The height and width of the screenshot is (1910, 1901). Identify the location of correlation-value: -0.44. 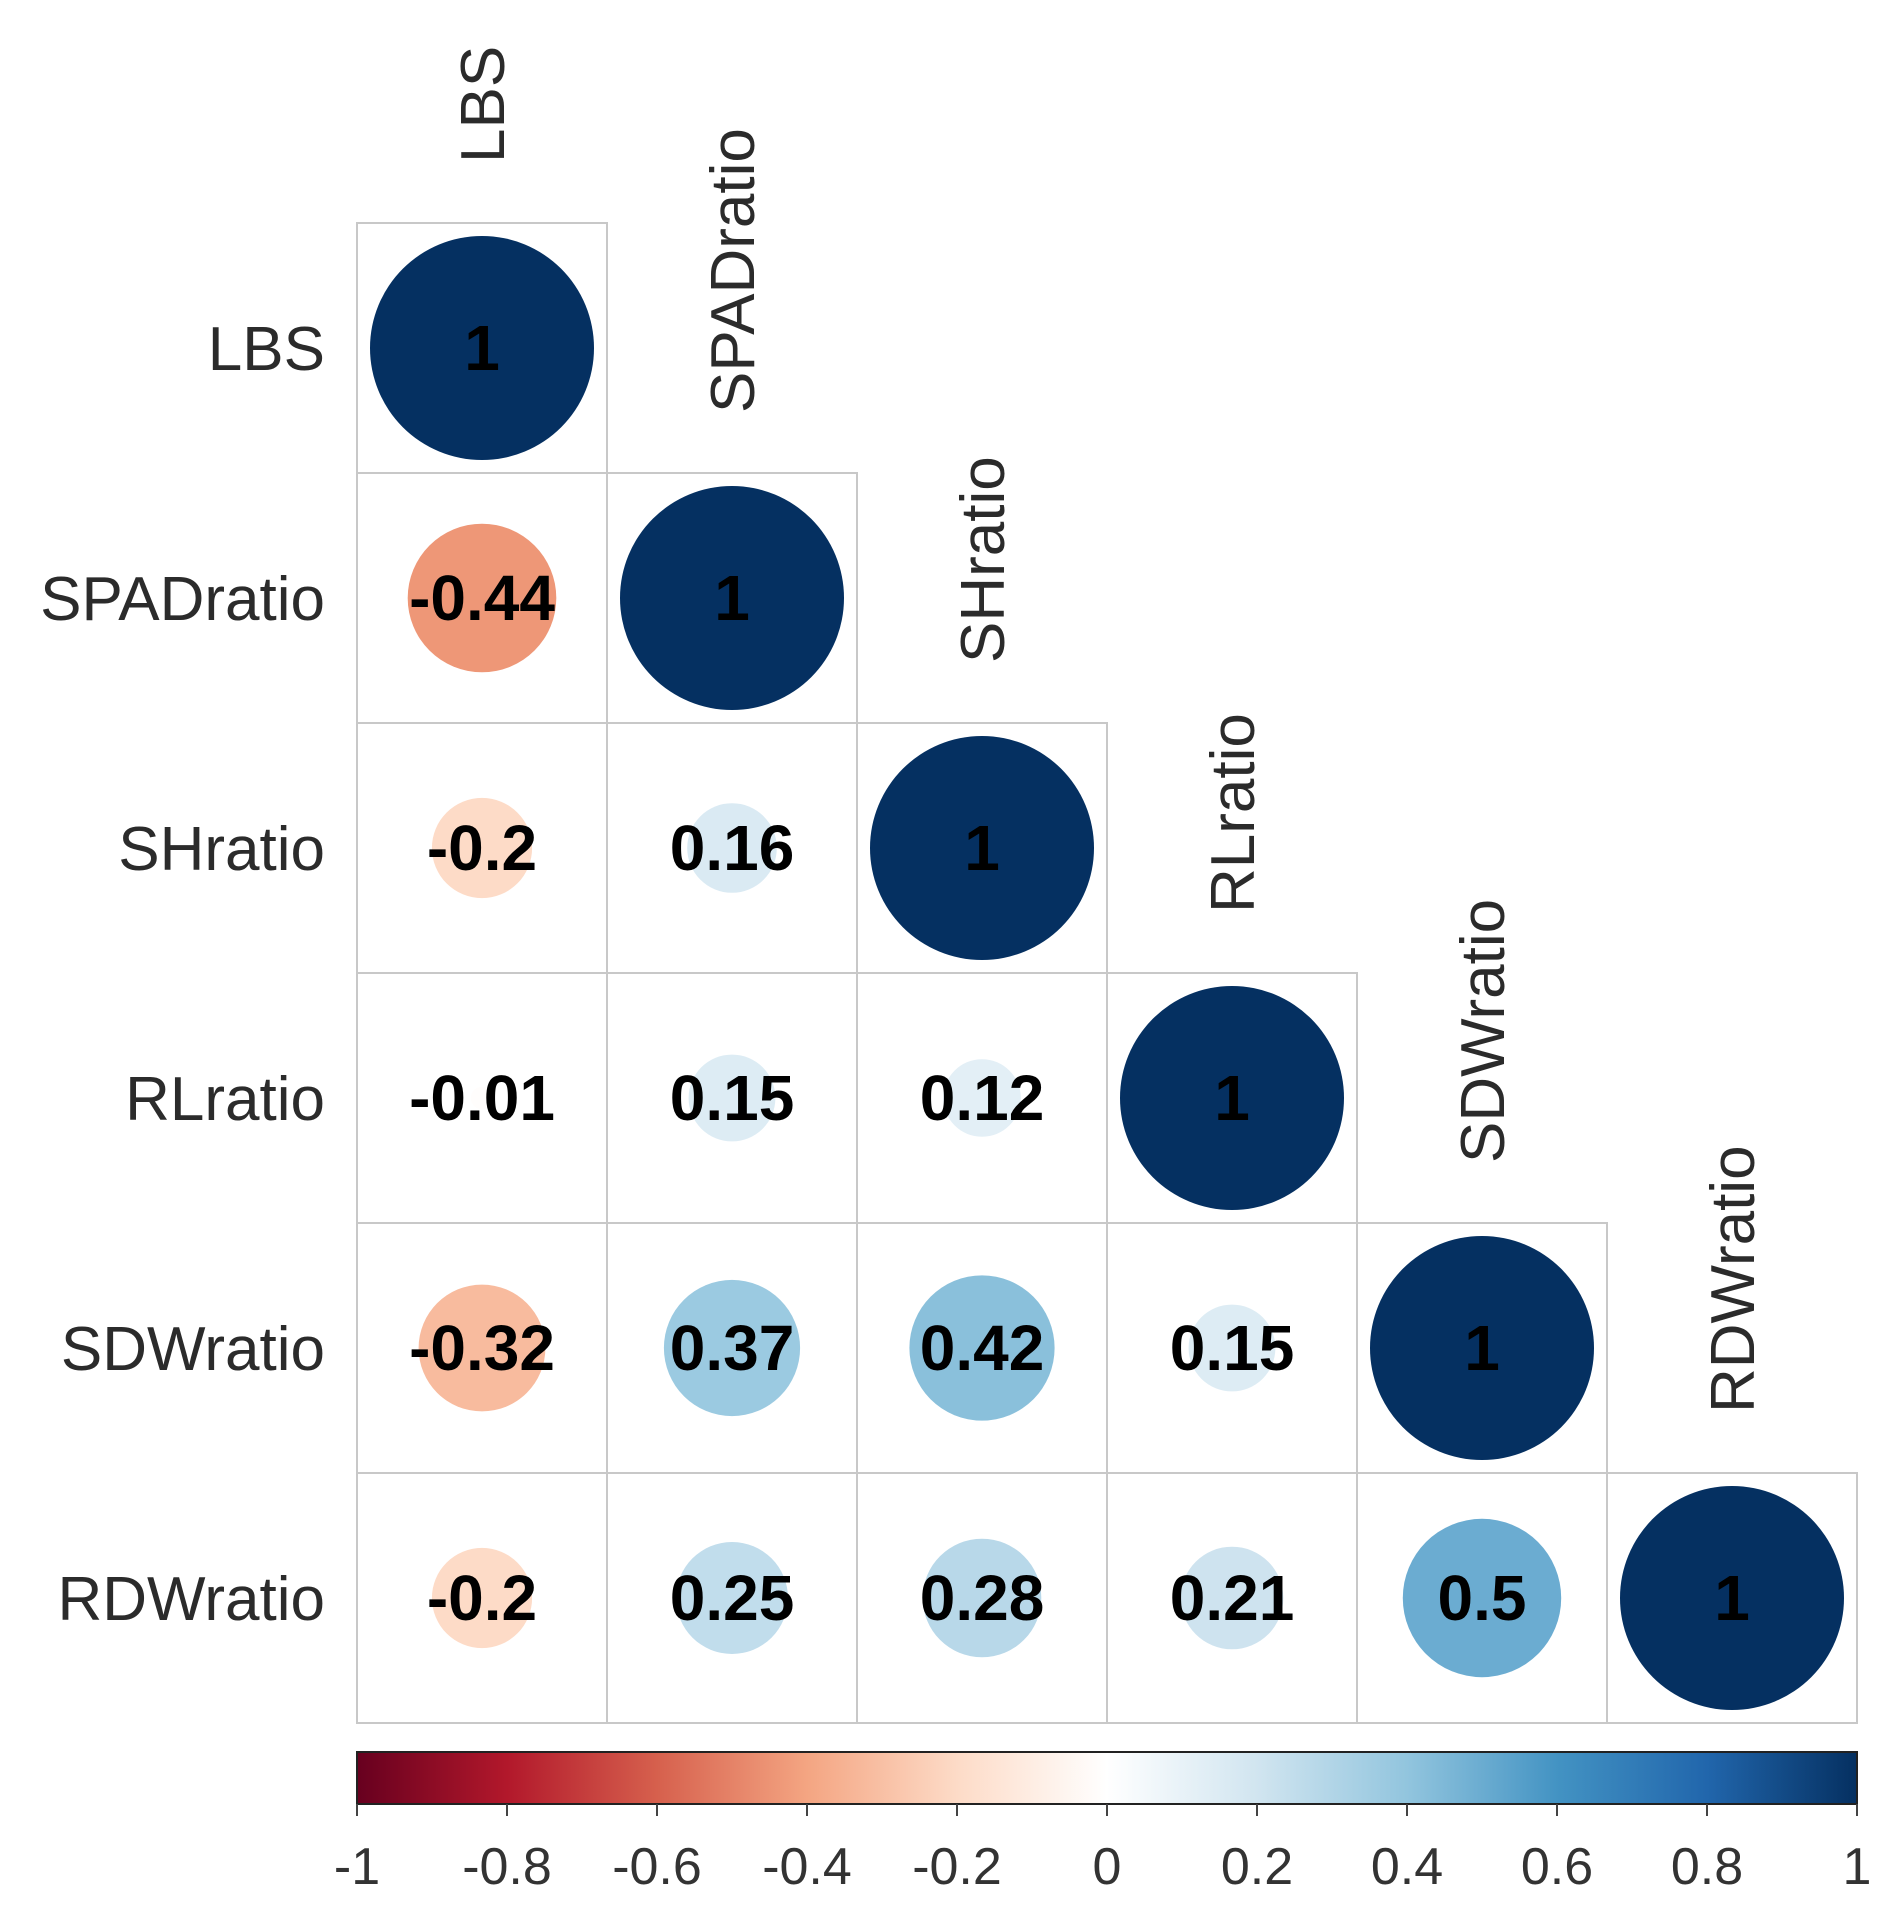
(482, 598).